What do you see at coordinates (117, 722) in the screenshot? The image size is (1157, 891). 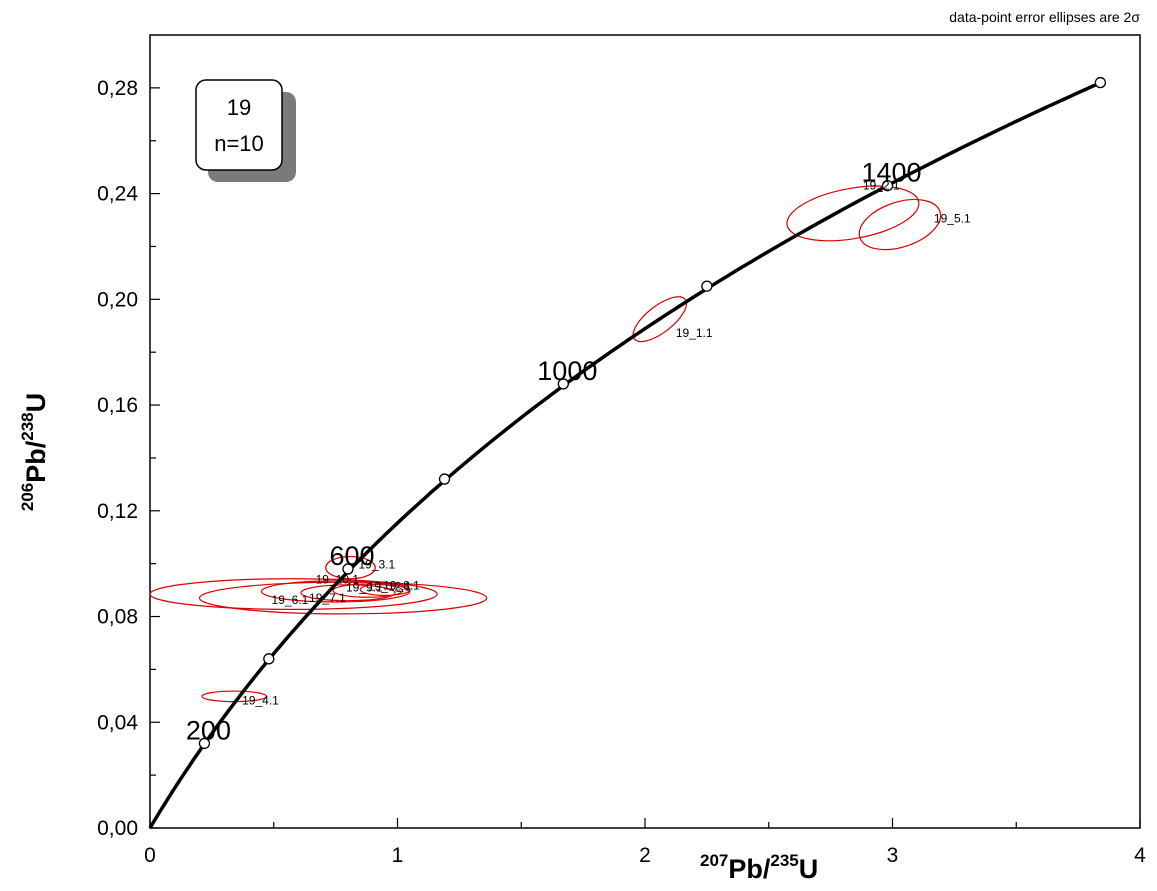 I see `y-tick-label: 0,04` at bounding box center [117, 722].